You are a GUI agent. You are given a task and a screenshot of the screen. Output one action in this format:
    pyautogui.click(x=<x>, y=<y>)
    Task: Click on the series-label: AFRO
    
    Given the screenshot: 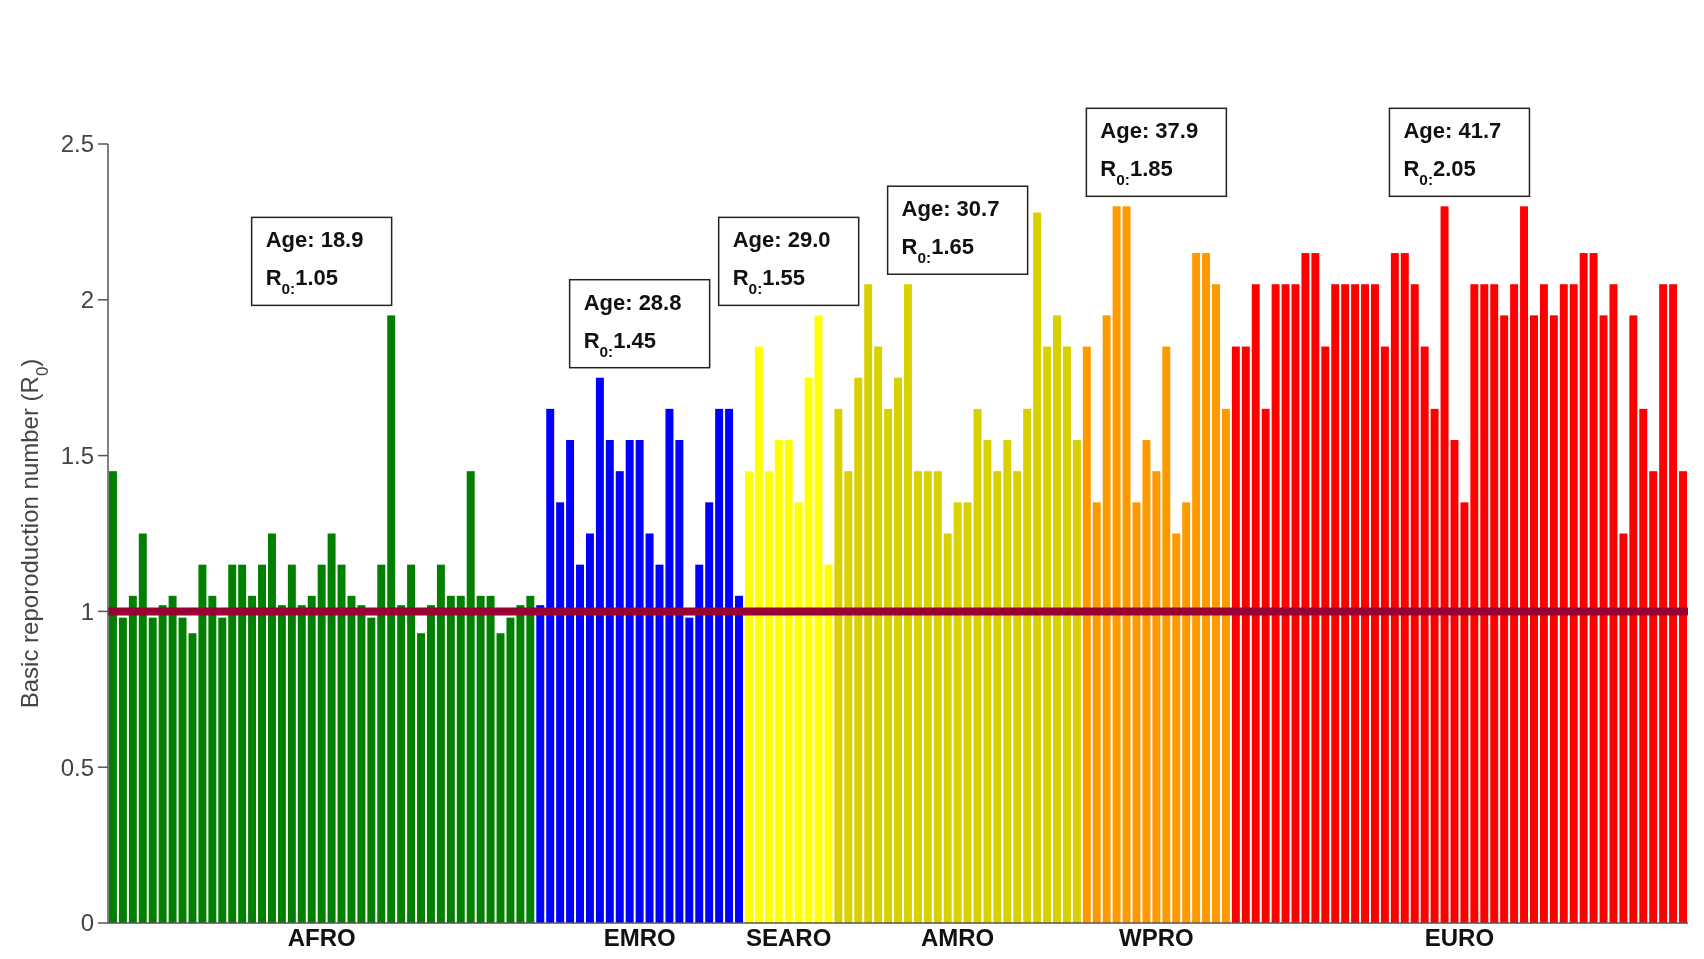 What is the action you would take?
    pyautogui.click(x=321, y=937)
    